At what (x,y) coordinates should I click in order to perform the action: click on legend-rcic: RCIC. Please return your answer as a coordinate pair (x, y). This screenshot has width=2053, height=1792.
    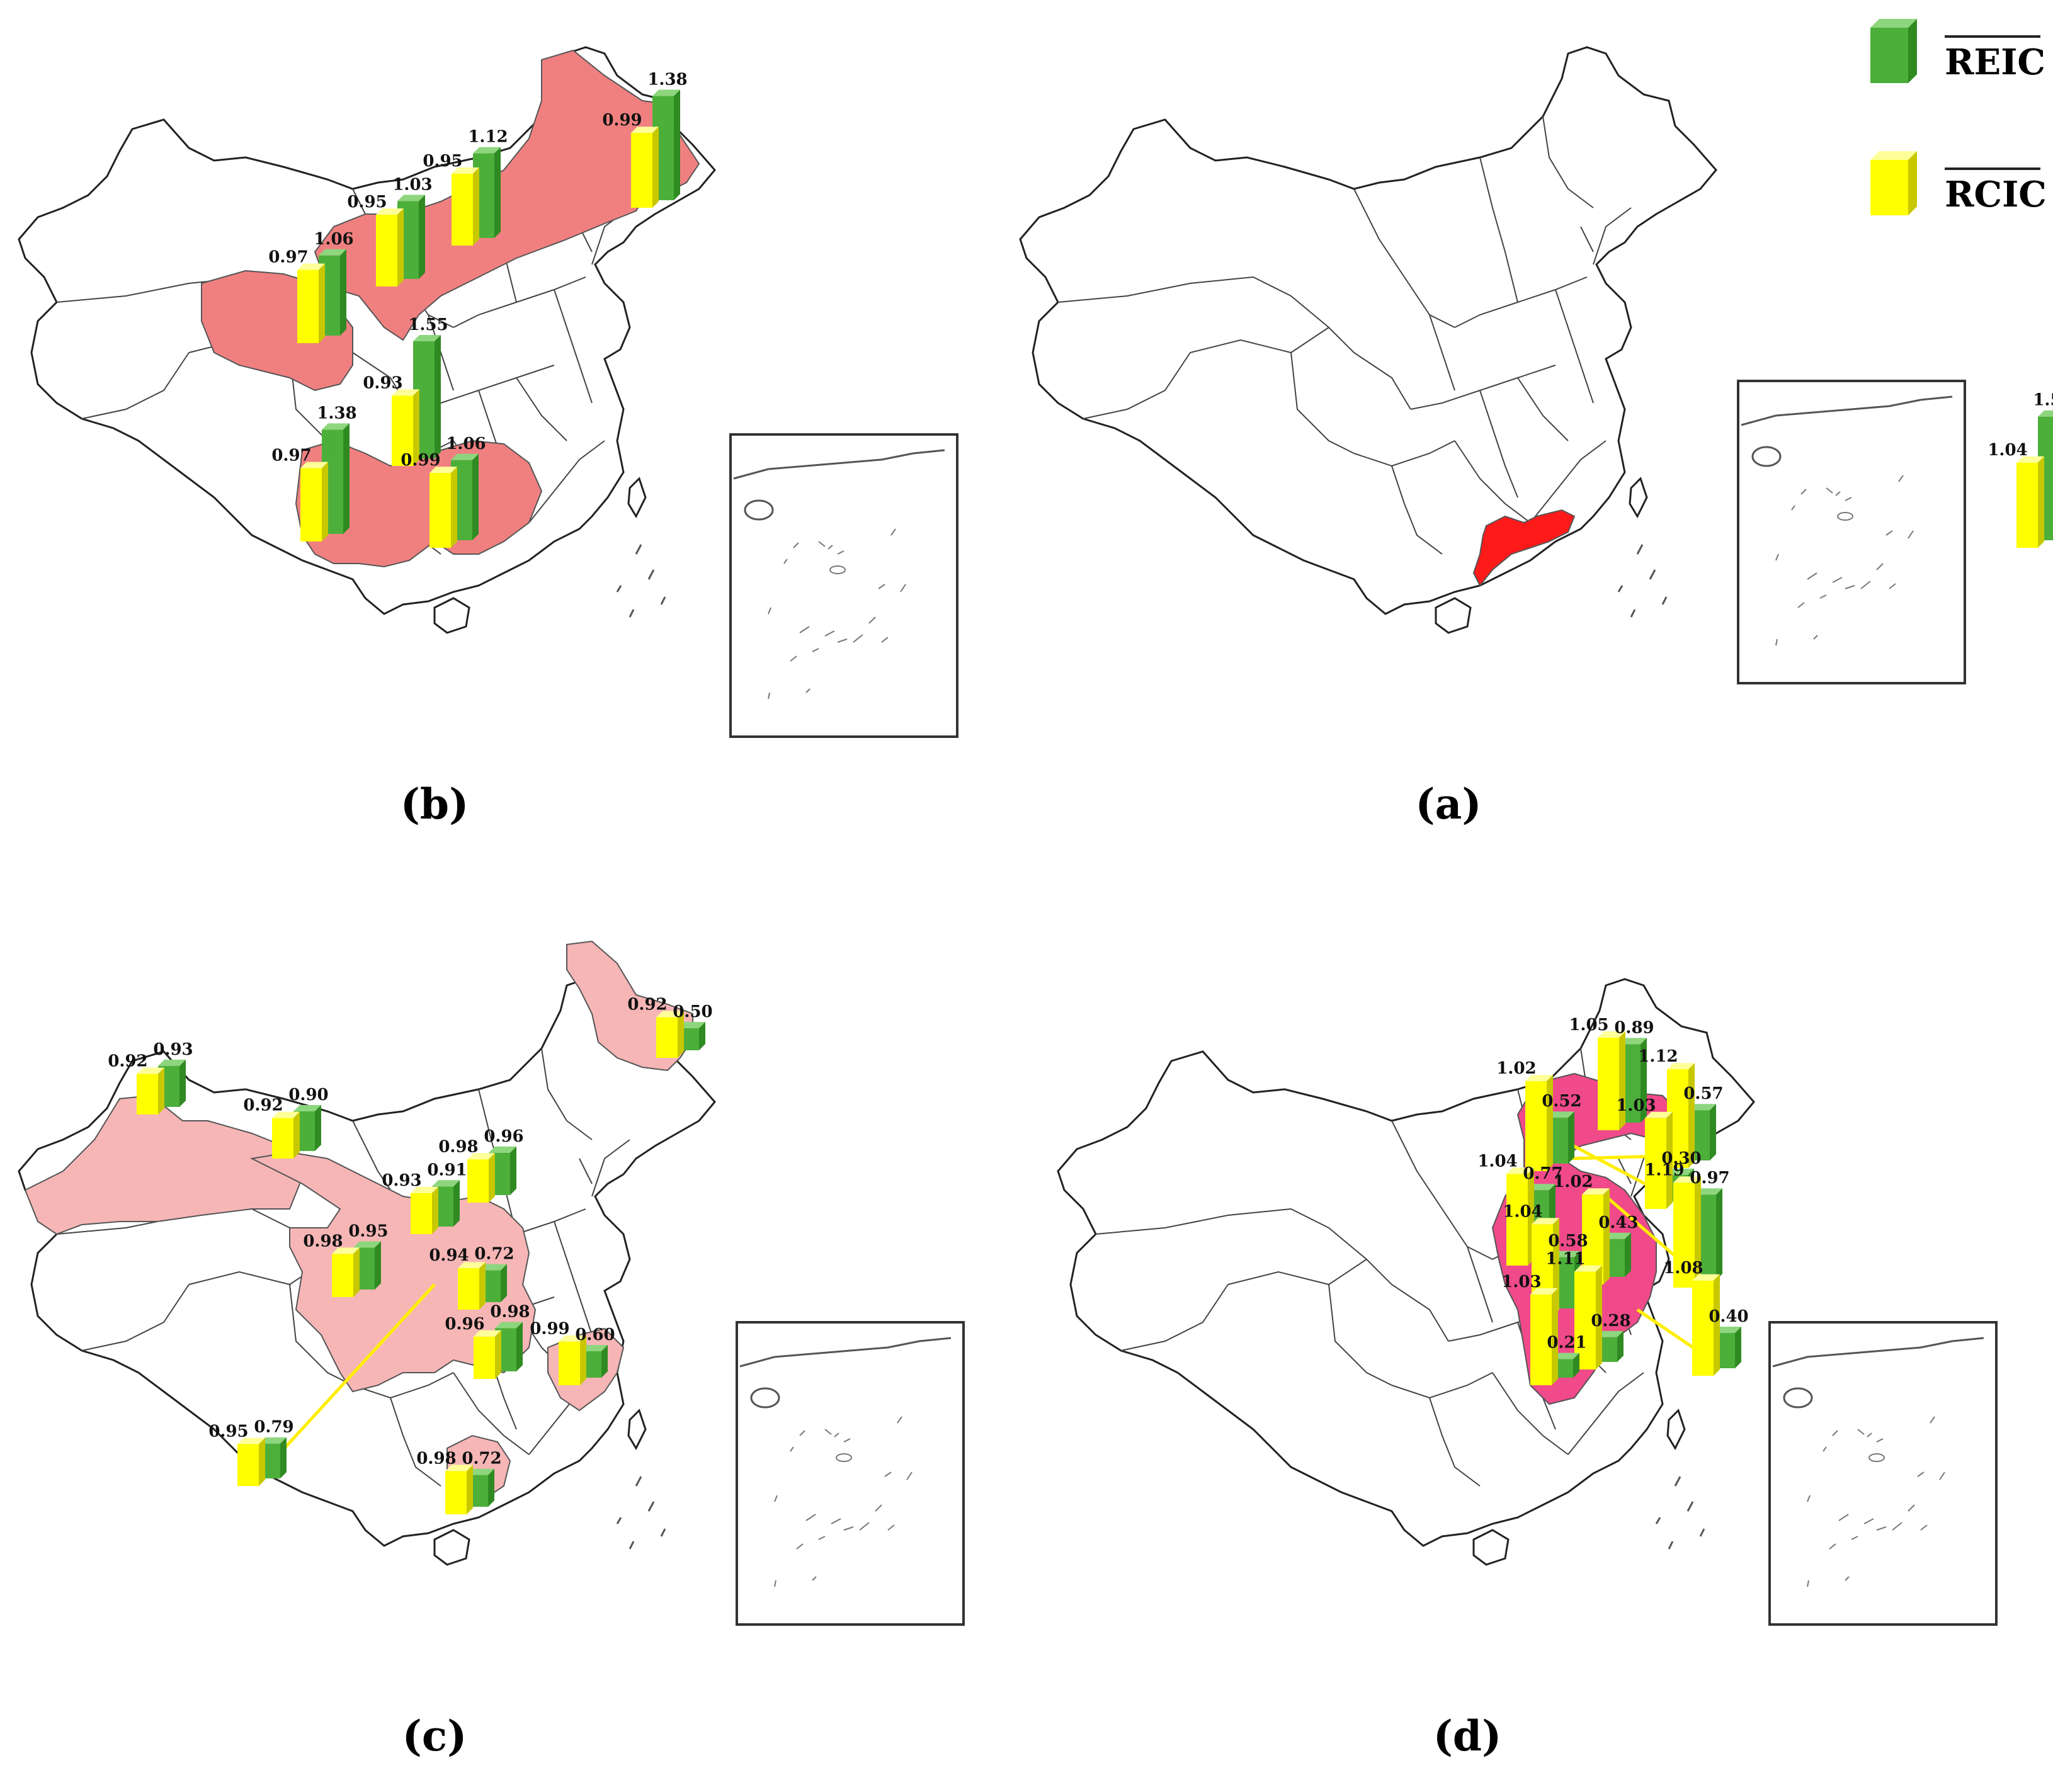
    Looking at the image, I should click on (1958, 183).